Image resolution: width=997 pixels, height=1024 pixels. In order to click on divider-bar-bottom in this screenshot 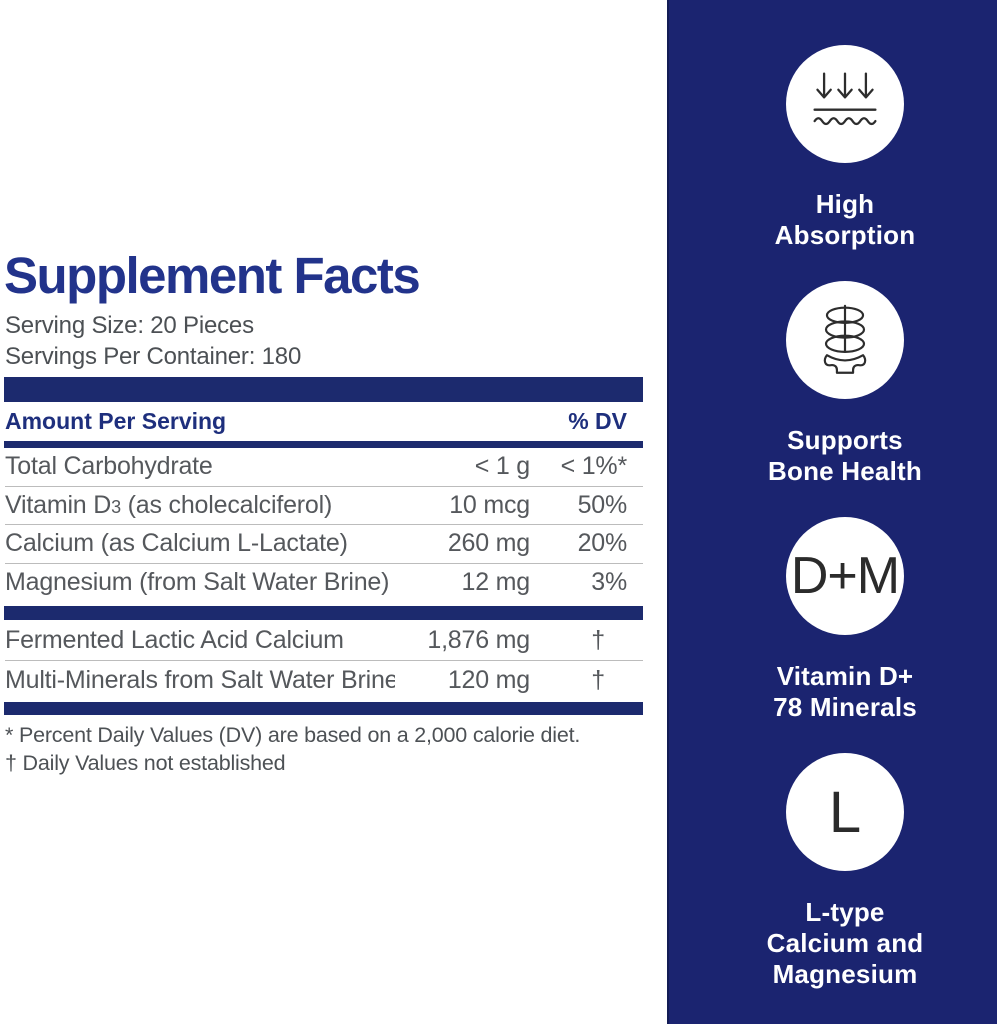, I will do `click(323, 708)`.